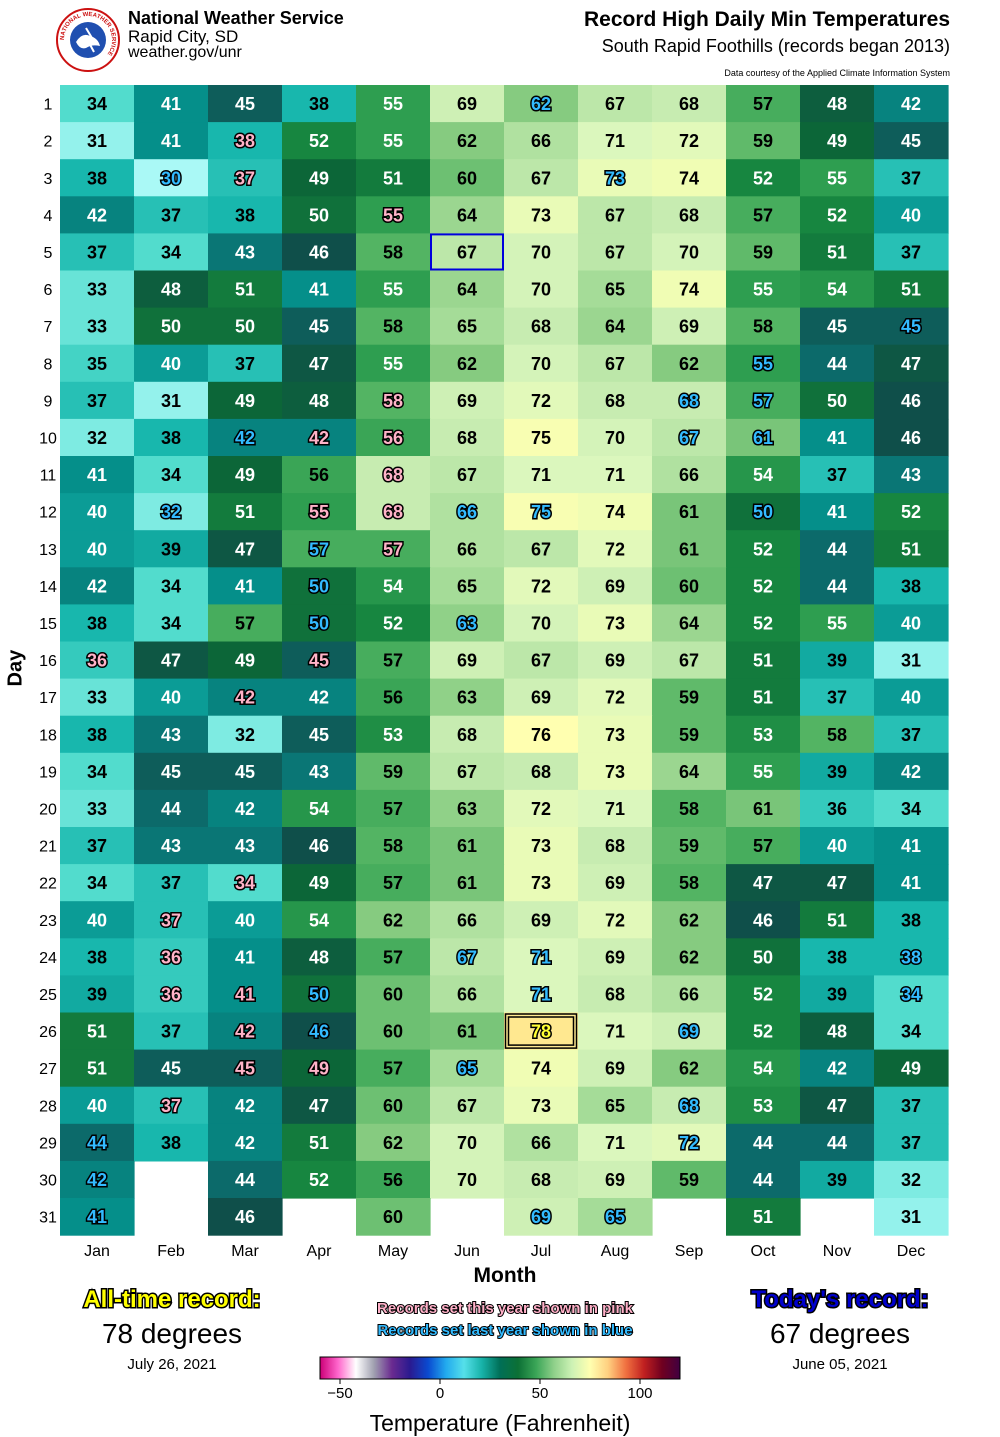 The width and height of the screenshot is (1000, 1437). I want to click on org-office: Rapid City, SD, so click(183, 36).